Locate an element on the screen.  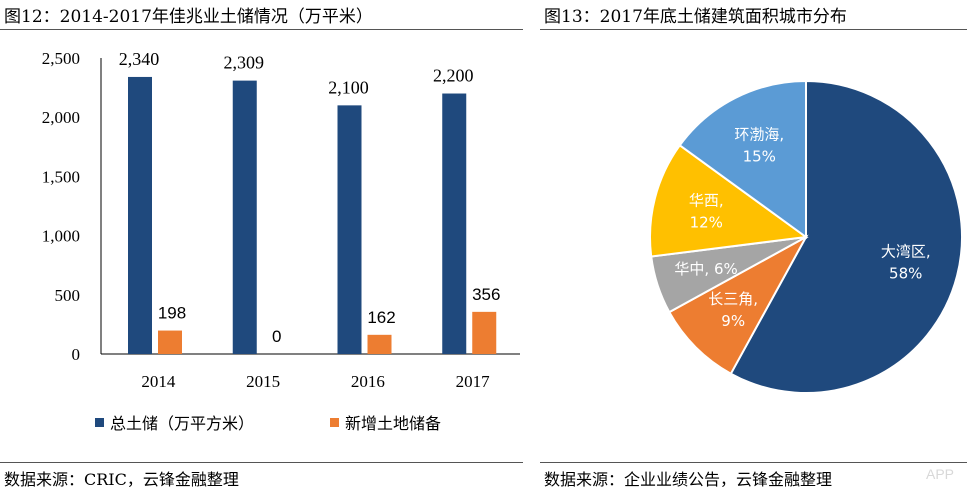
y-tick-label: 2,500 is located at coordinates (61, 58).